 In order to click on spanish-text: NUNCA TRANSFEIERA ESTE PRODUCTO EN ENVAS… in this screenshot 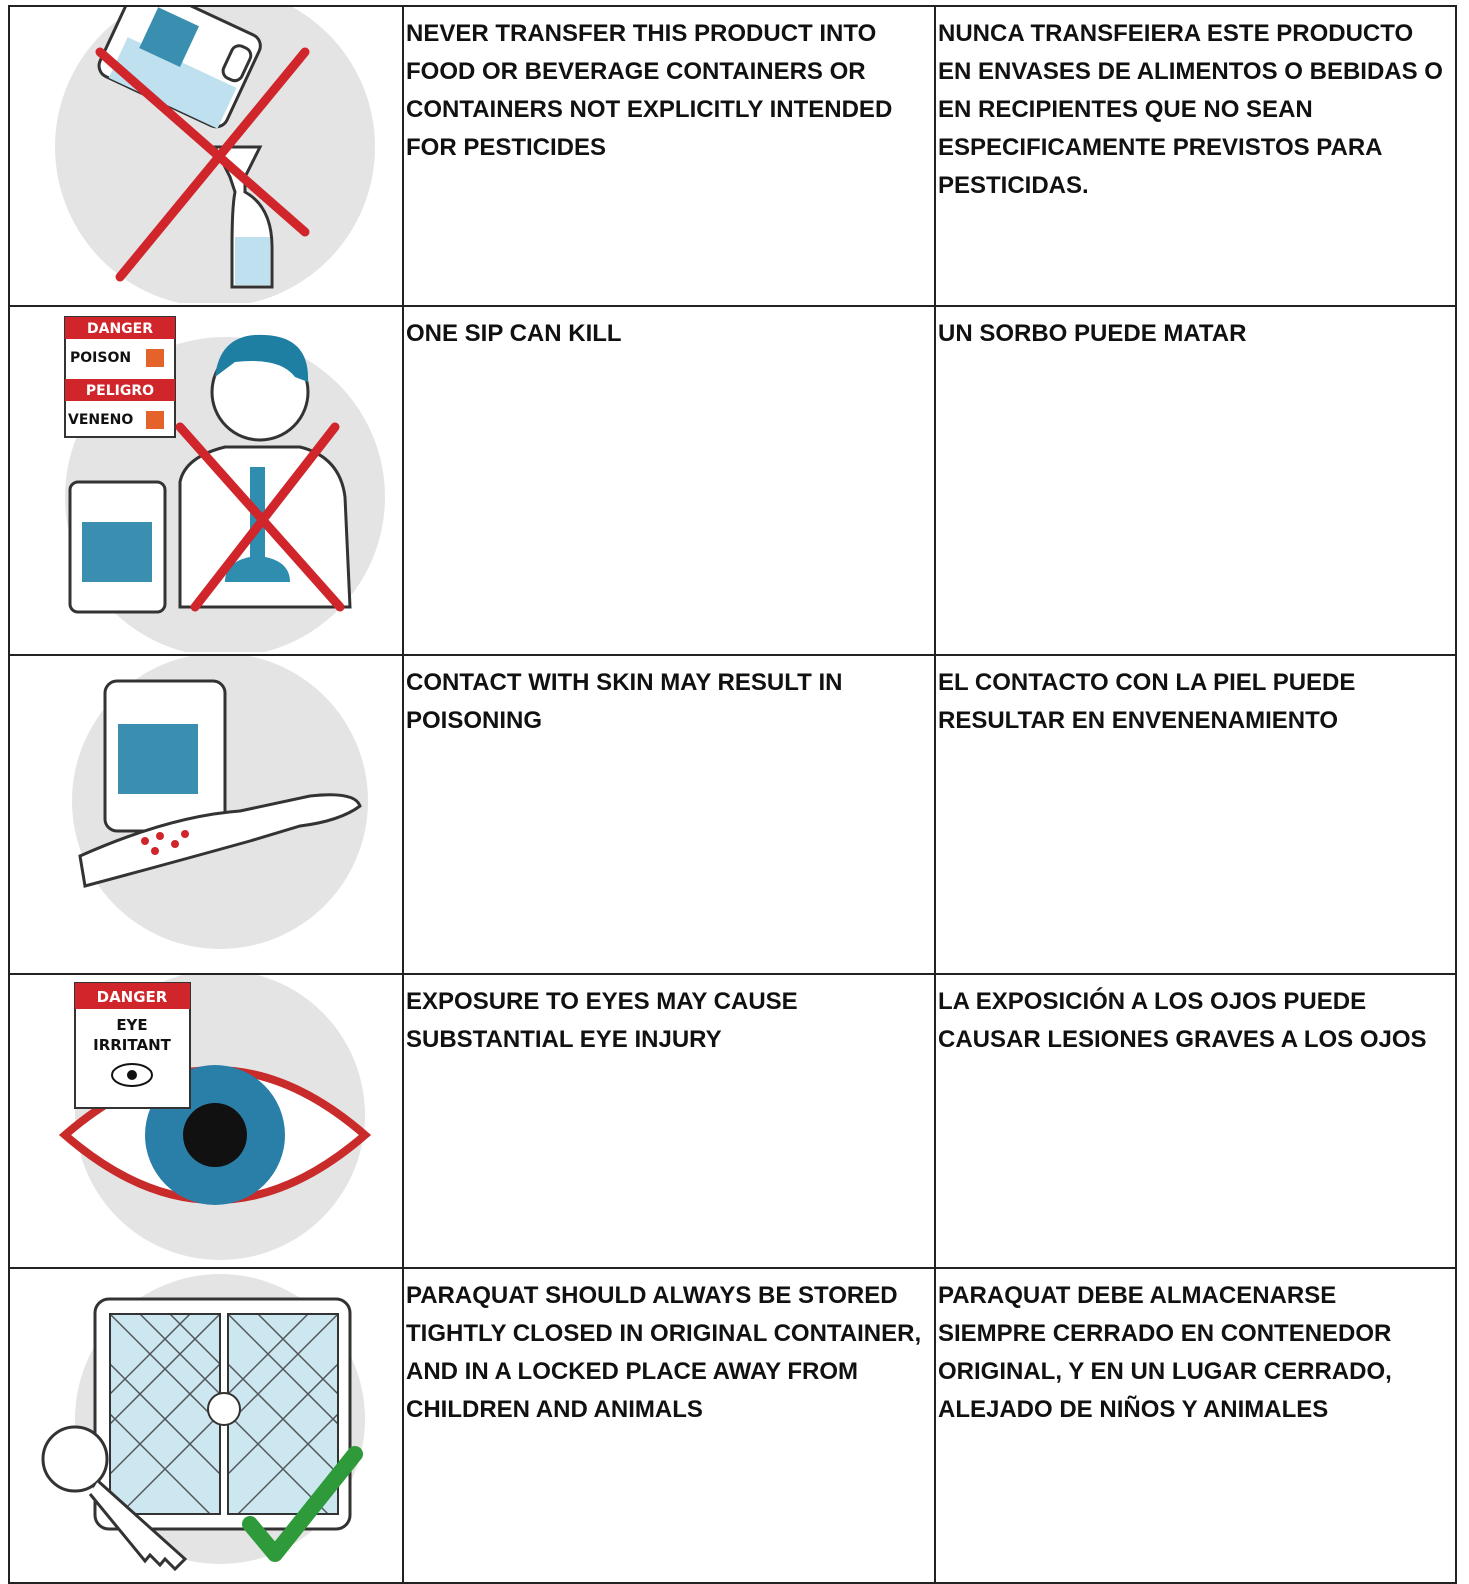, I will do `click(1195, 156)`.